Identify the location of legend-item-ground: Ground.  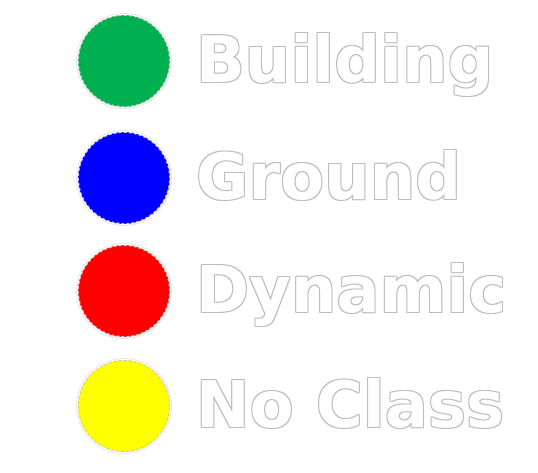
(269, 178).